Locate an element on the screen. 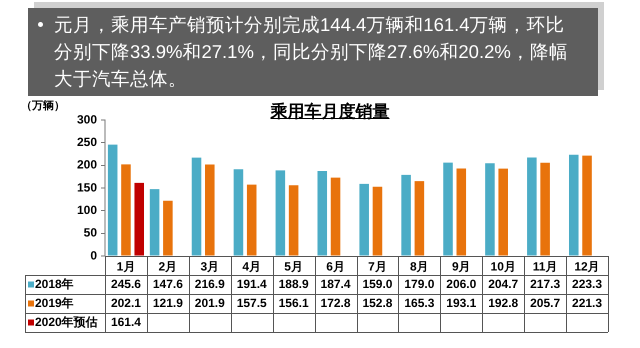 The image size is (640, 348). data-label: 161.4 is located at coordinates (126, 321).